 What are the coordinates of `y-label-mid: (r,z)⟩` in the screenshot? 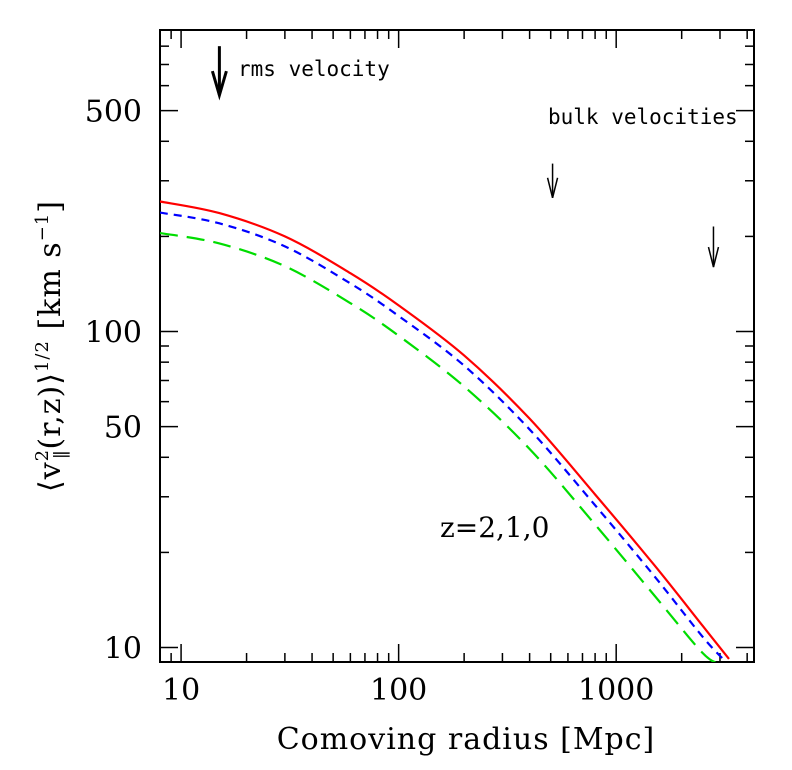 It's located at (50, 411).